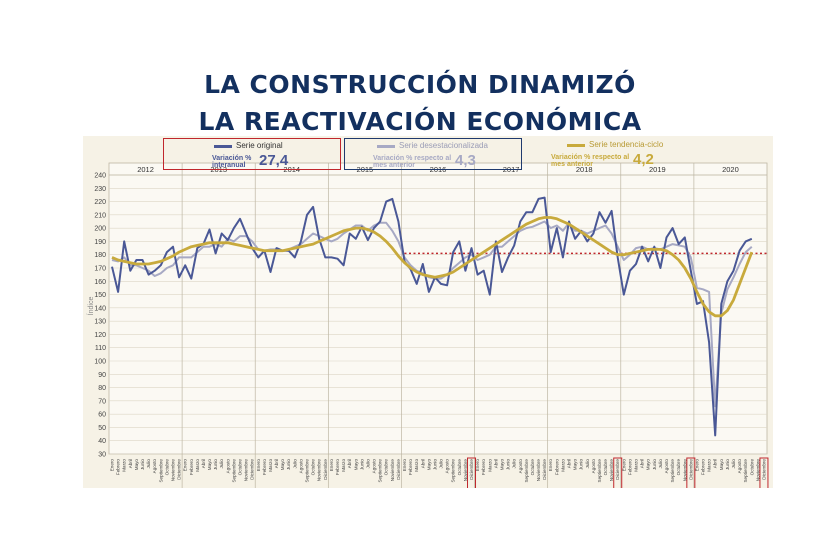 The image size is (840, 560). I want to click on headline-line-1: LA CONSTRUCCIÓN DINAMIZÓ, so click(420, 84).